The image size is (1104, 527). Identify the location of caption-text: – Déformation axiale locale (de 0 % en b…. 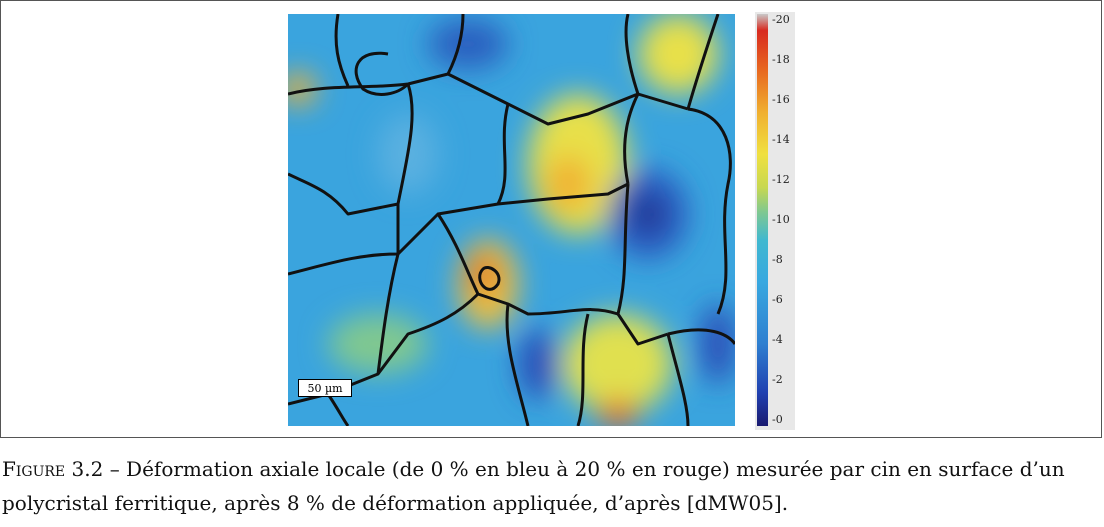
(533, 486).